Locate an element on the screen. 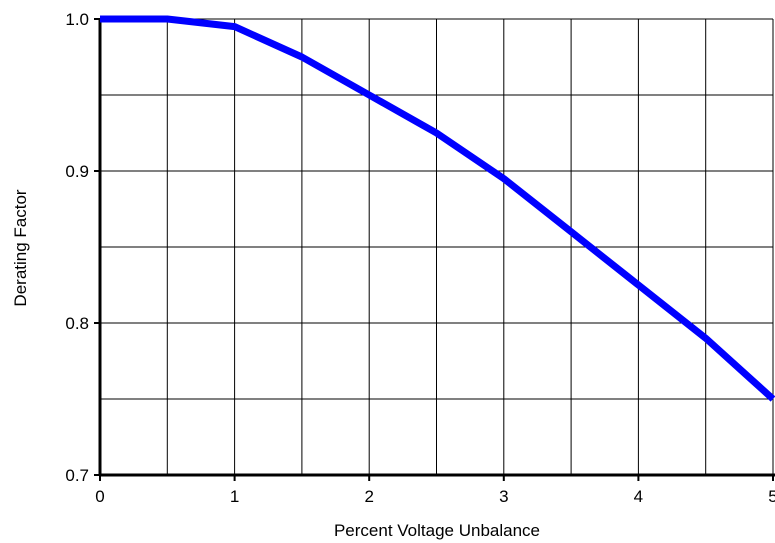 The image size is (775, 543). y-tick-label-1: 0.8 is located at coordinates (77, 323).